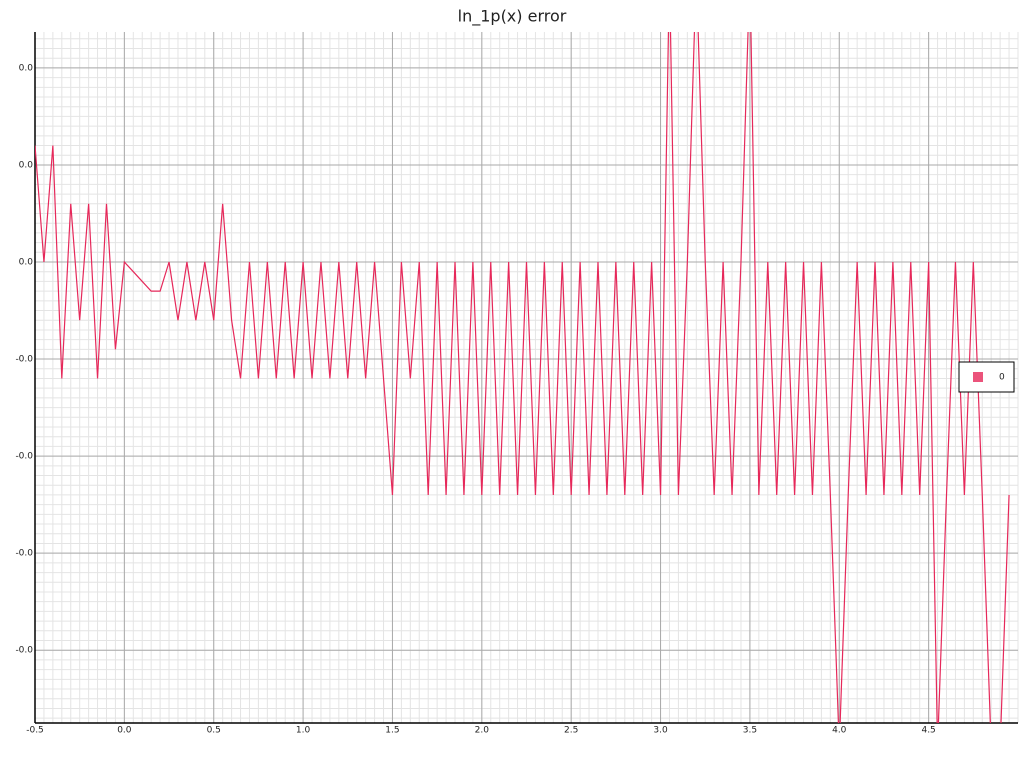 The width and height of the screenshot is (1024, 760). Describe the element at coordinates (660, 731) in the screenshot. I see `x-tick-label: 3.0` at that location.